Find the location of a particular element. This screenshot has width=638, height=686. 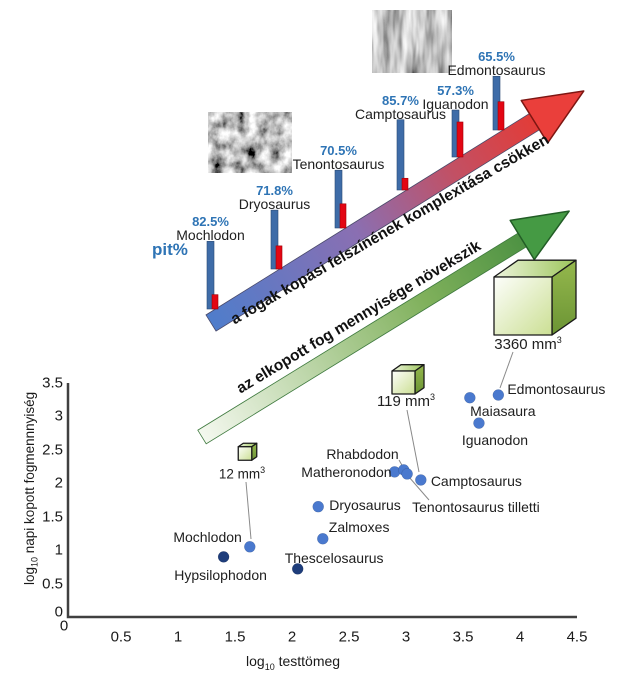

scatter-label-iguanodon: Iguanodon is located at coordinates (495, 440).